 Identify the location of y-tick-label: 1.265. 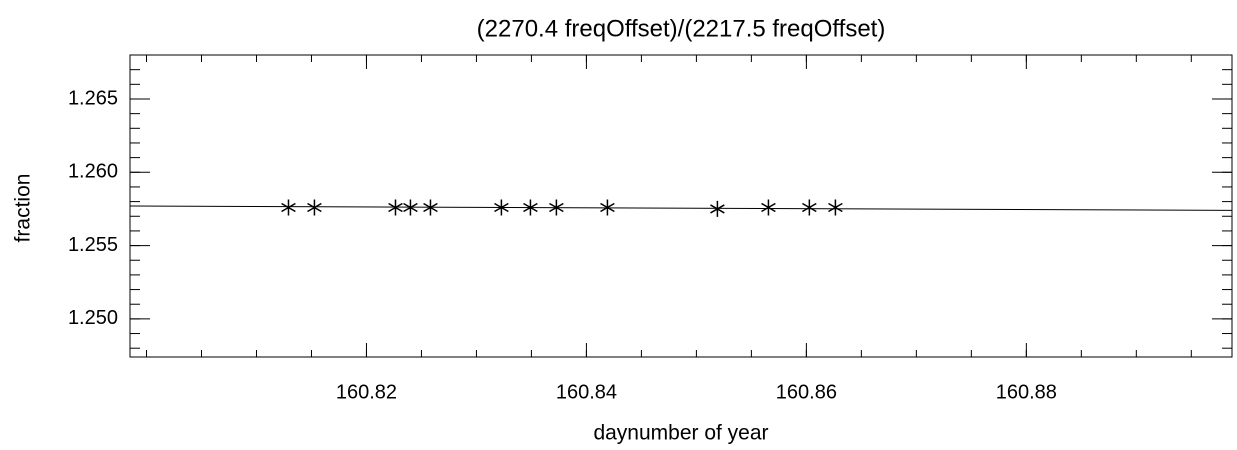
(93, 98).